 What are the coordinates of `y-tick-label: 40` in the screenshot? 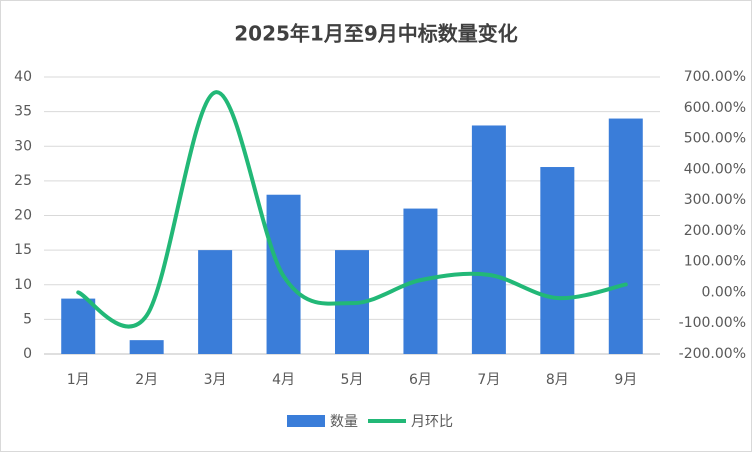 It's located at (23, 77).